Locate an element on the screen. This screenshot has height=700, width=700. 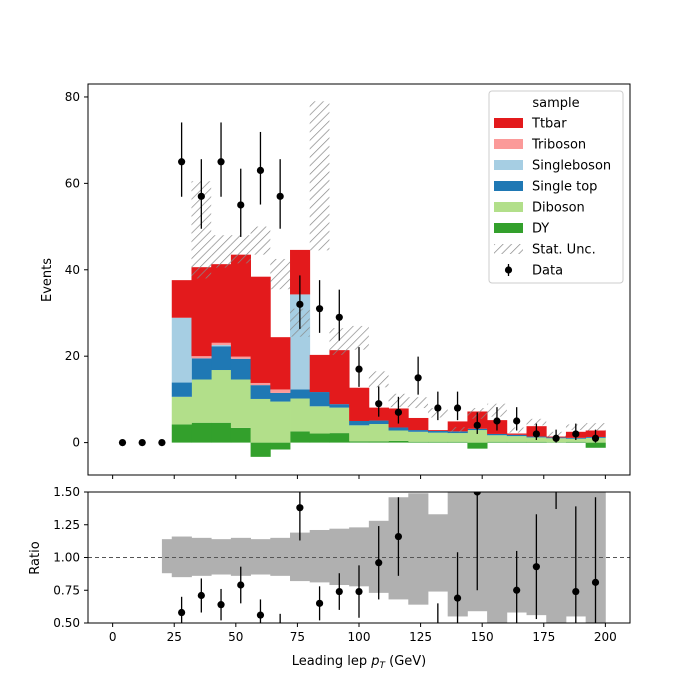
legend-label-3: Single top is located at coordinates (564, 187).